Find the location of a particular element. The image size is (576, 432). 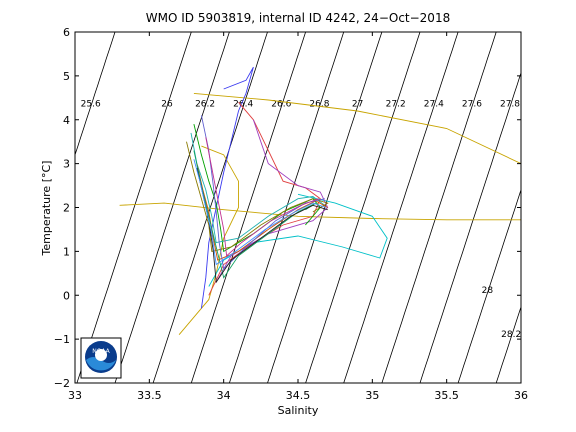

x-tick-label: 34.5 is located at coordinates (298, 395).